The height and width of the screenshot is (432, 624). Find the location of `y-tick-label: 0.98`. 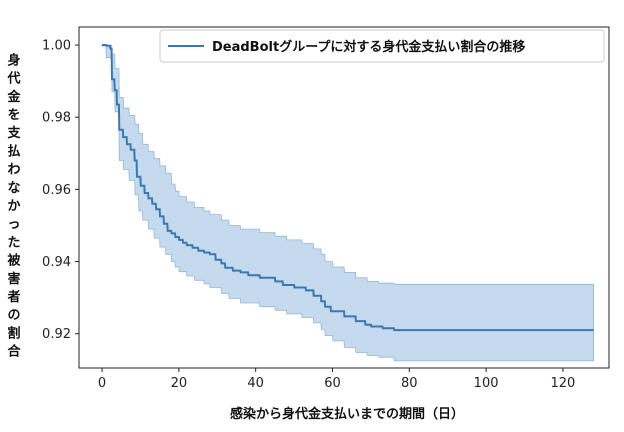

y-tick-label: 0.98 is located at coordinates (56, 118).